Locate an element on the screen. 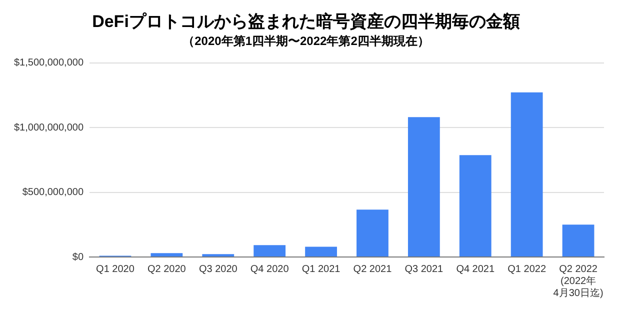 The width and height of the screenshot is (624, 313). x-tick-label: Q1 2022 is located at coordinates (527, 269).